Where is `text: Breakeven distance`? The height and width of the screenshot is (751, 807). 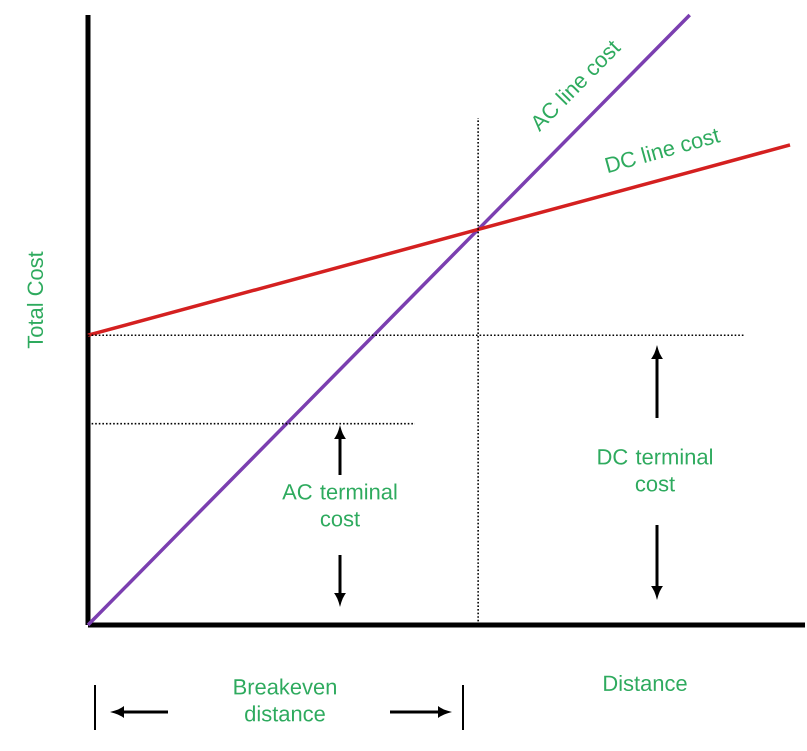 text: Breakeven distance is located at coordinates (285, 700).